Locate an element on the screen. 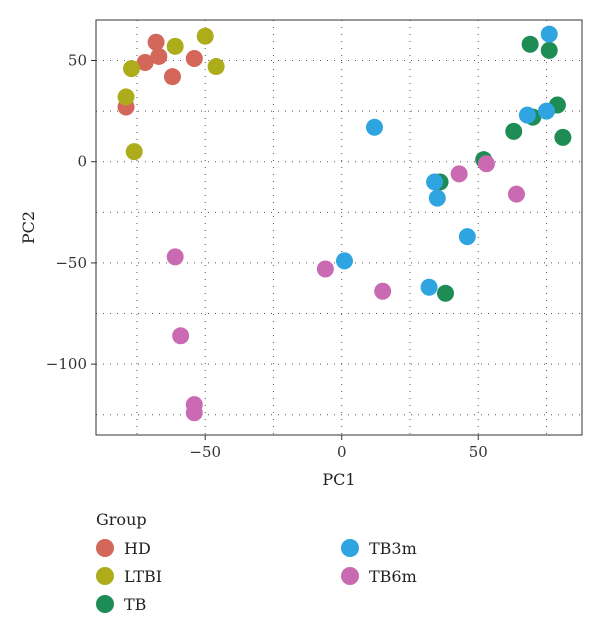  legend-label-ltbi: LTBI is located at coordinates (143, 576).